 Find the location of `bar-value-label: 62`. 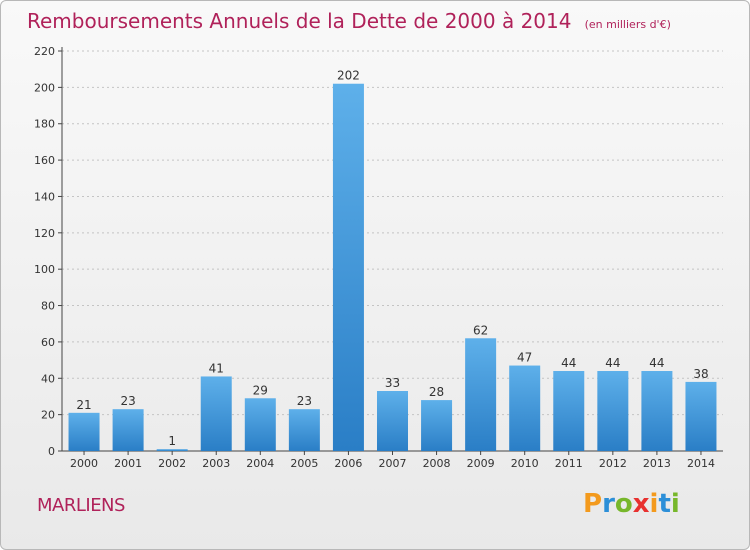

bar-value-label: 62 is located at coordinates (480, 330).